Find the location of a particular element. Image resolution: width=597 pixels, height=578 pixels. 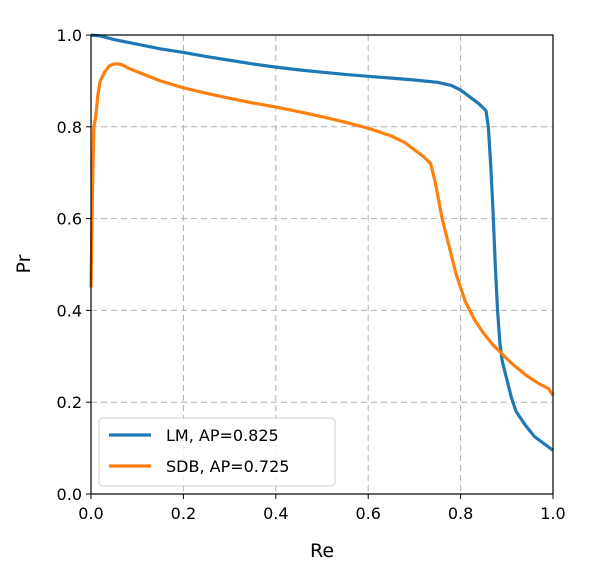

x-tick-label: 1.0 is located at coordinates (552, 513).